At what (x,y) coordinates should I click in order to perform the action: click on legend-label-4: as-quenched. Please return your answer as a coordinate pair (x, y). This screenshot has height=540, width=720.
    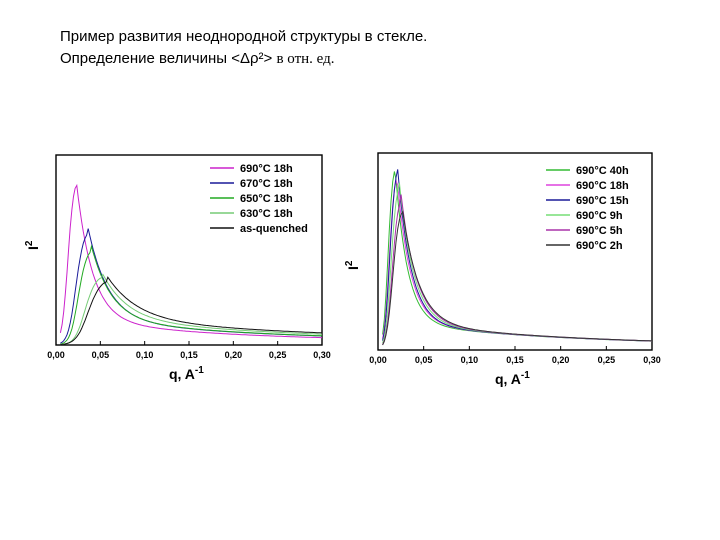
    Looking at the image, I should click on (274, 229).